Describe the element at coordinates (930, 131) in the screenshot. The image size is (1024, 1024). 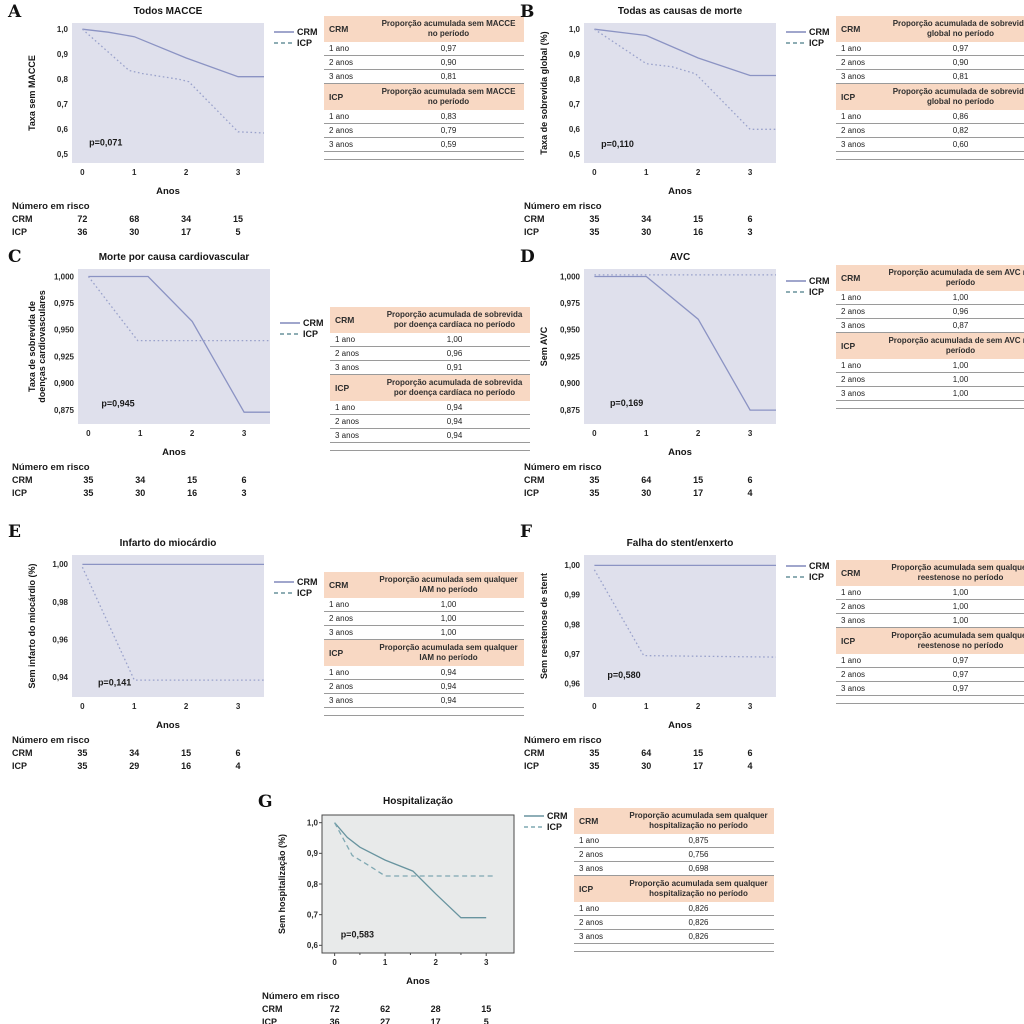
I see `table-row: 2 anos 0,82` at that location.